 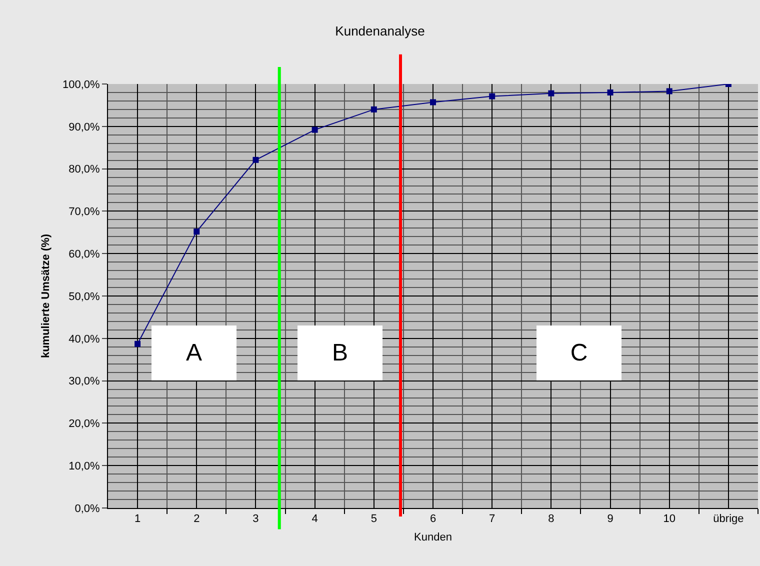 What do you see at coordinates (492, 519) in the screenshot?
I see `x-tick-label: 7` at bounding box center [492, 519].